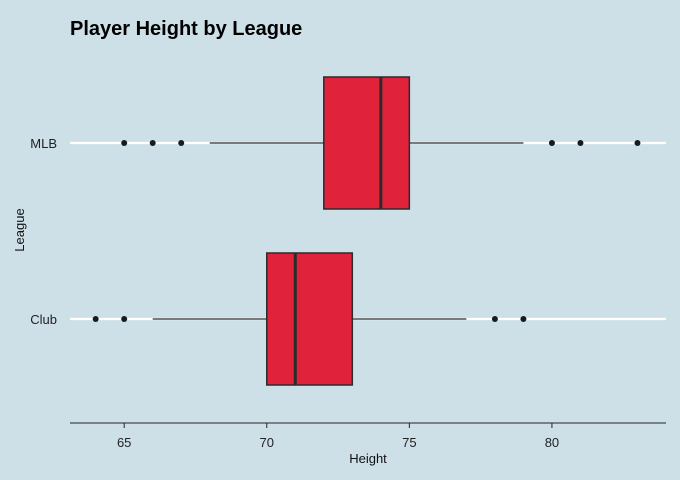 Image resolution: width=680 pixels, height=480 pixels. Describe the element at coordinates (267, 442) in the screenshot. I see `x-tick-label-70: 70` at that location.